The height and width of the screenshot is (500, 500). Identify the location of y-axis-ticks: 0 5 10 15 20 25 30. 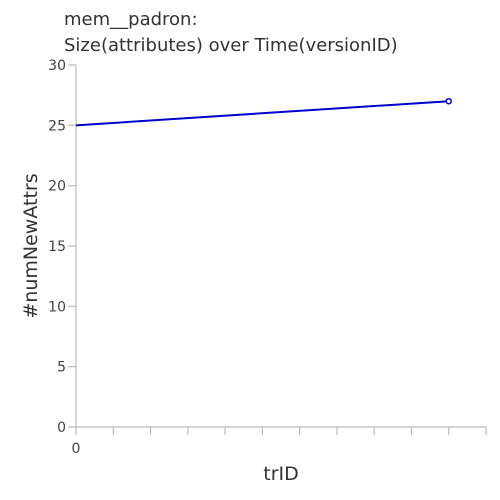
(62, 247).